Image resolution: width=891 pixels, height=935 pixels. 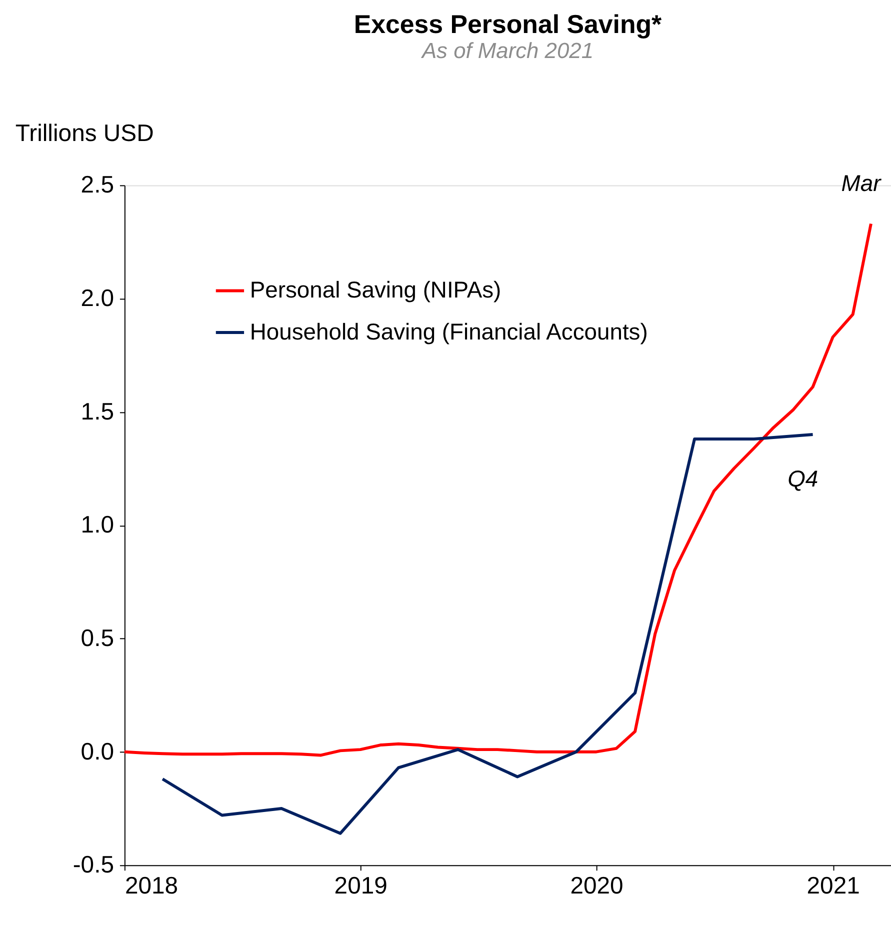 I want to click on annotation: Q4, so click(x=803, y=478).